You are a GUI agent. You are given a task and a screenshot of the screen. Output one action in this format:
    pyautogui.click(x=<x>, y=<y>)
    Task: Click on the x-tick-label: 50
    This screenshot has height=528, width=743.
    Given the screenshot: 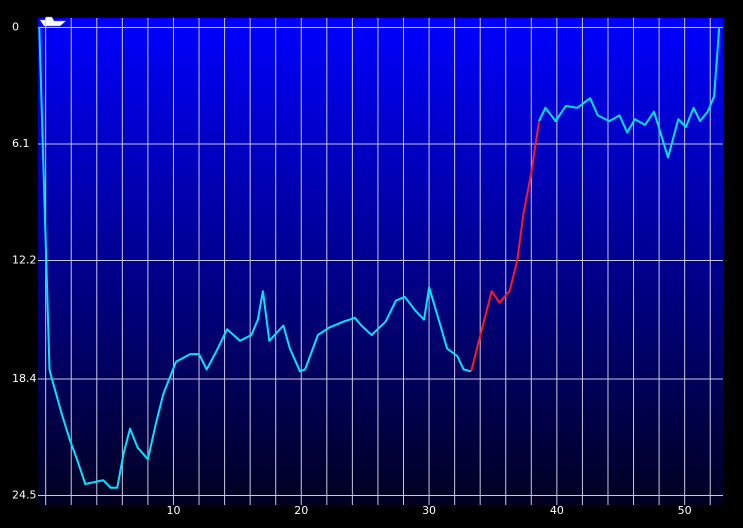 What is the action you would take?
    pyautogui.click(x=685, y=510)
    